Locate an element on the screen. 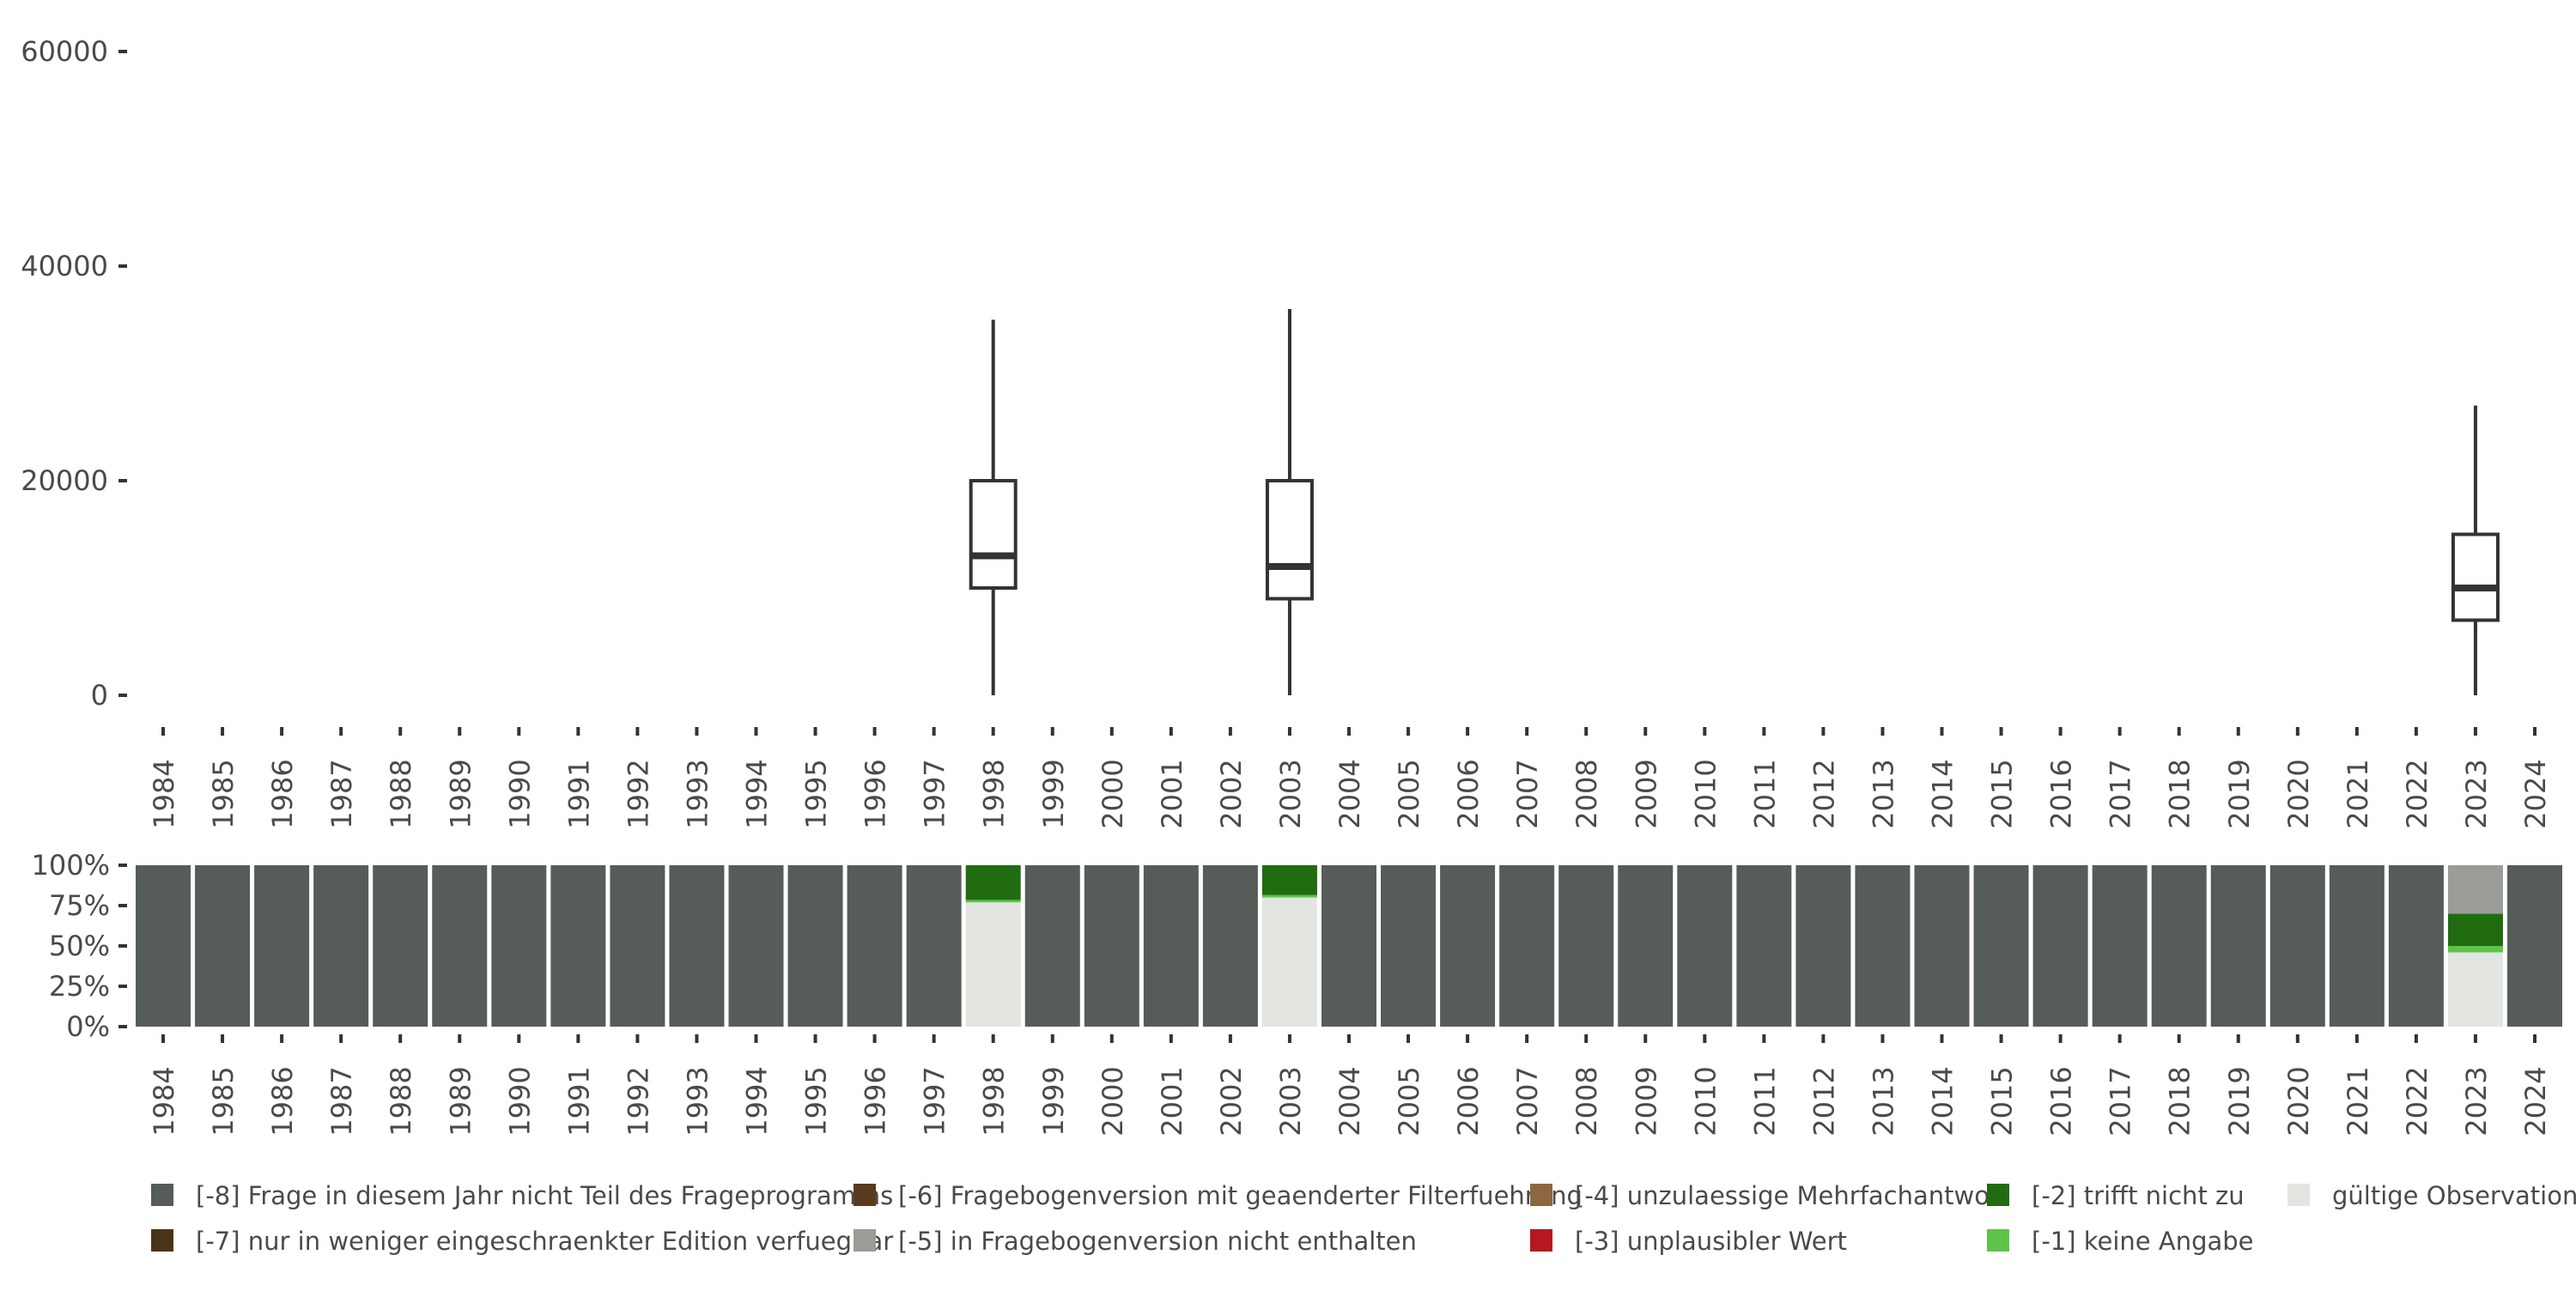 Image resolution: width=2576 pixels, height=1291 pixels. x-tick-label: 1988 is located at coordinates (401, 793).